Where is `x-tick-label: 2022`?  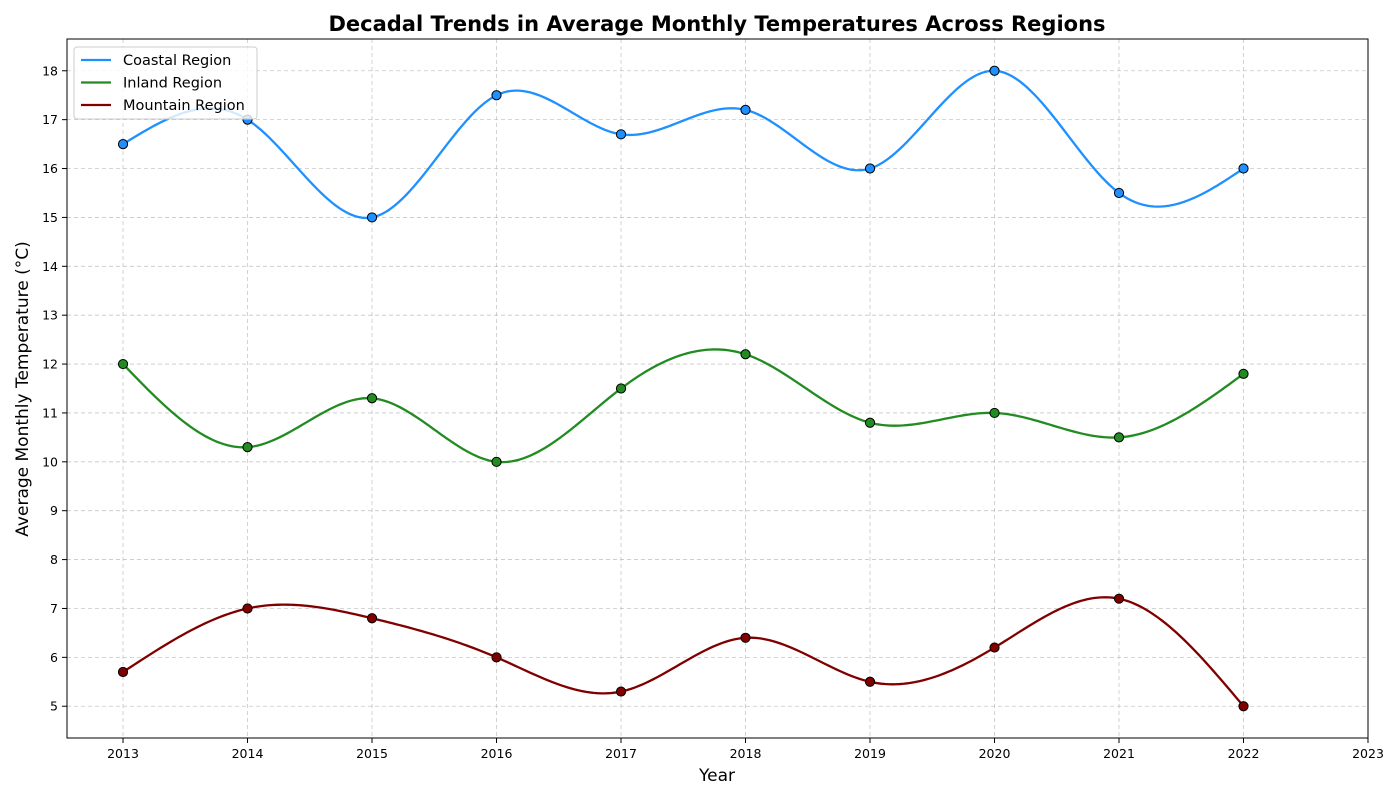 x-tick-label: 2022 is located at coordinates (1244, 753).